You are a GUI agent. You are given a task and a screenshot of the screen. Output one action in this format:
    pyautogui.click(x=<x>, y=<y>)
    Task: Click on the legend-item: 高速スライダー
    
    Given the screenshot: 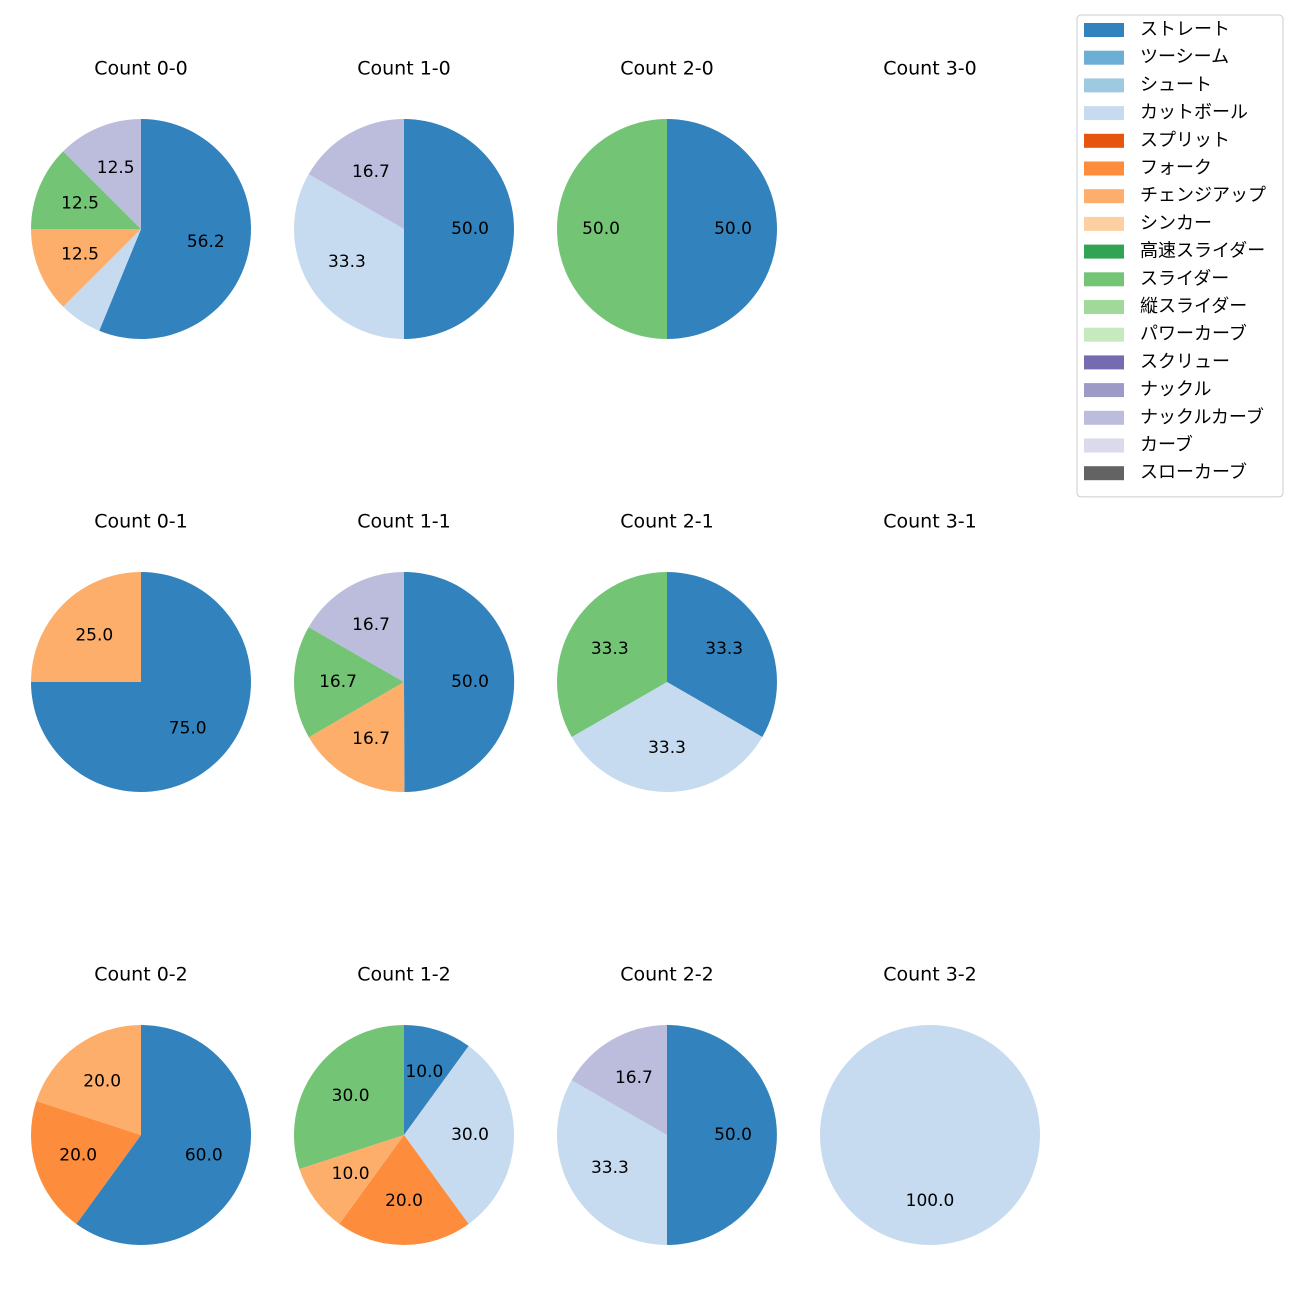 What is the action you would take?
    pyautogui.click(x=1174, y=251)
    